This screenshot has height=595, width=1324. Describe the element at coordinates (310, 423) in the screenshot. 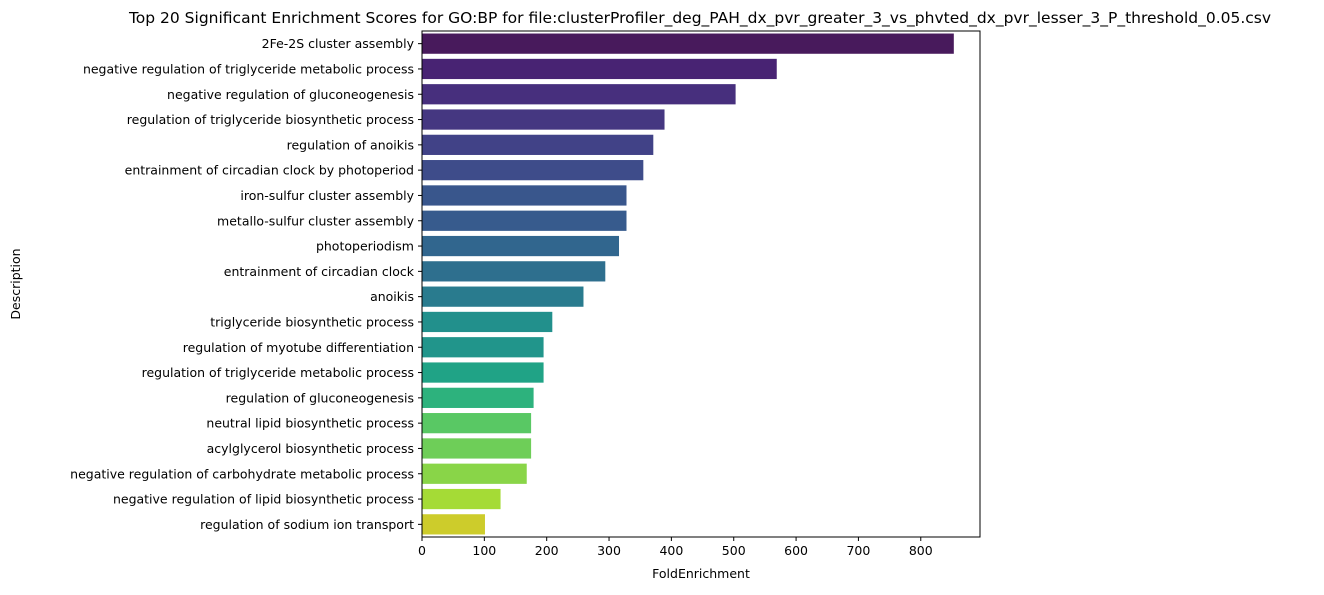

I see `y-tick-label: neutral lipid biosynthetic process` at that location.